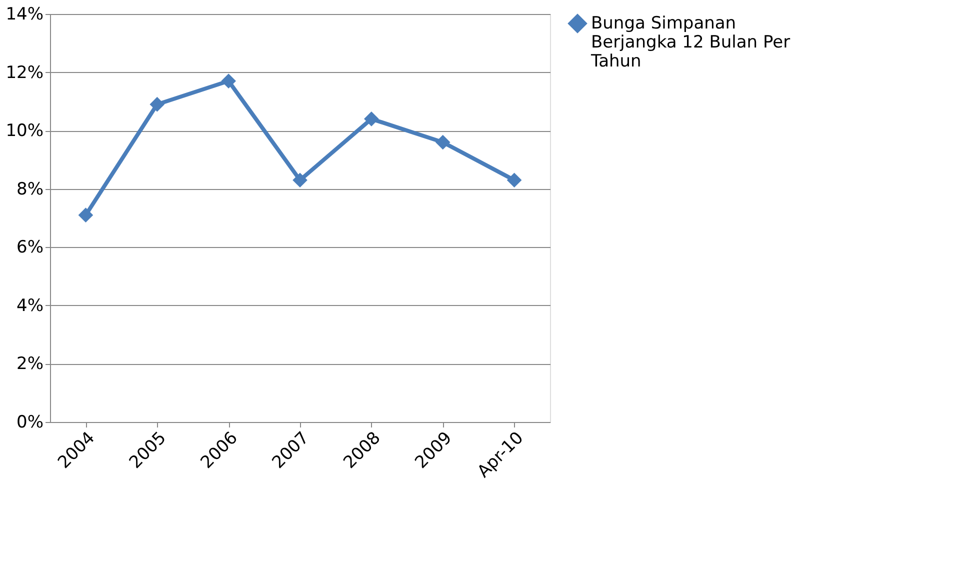  What do you see at coordinates (25, 72) in the screenshot?
I see `y-tick-label: 12%` at bounding box center [25, 72].